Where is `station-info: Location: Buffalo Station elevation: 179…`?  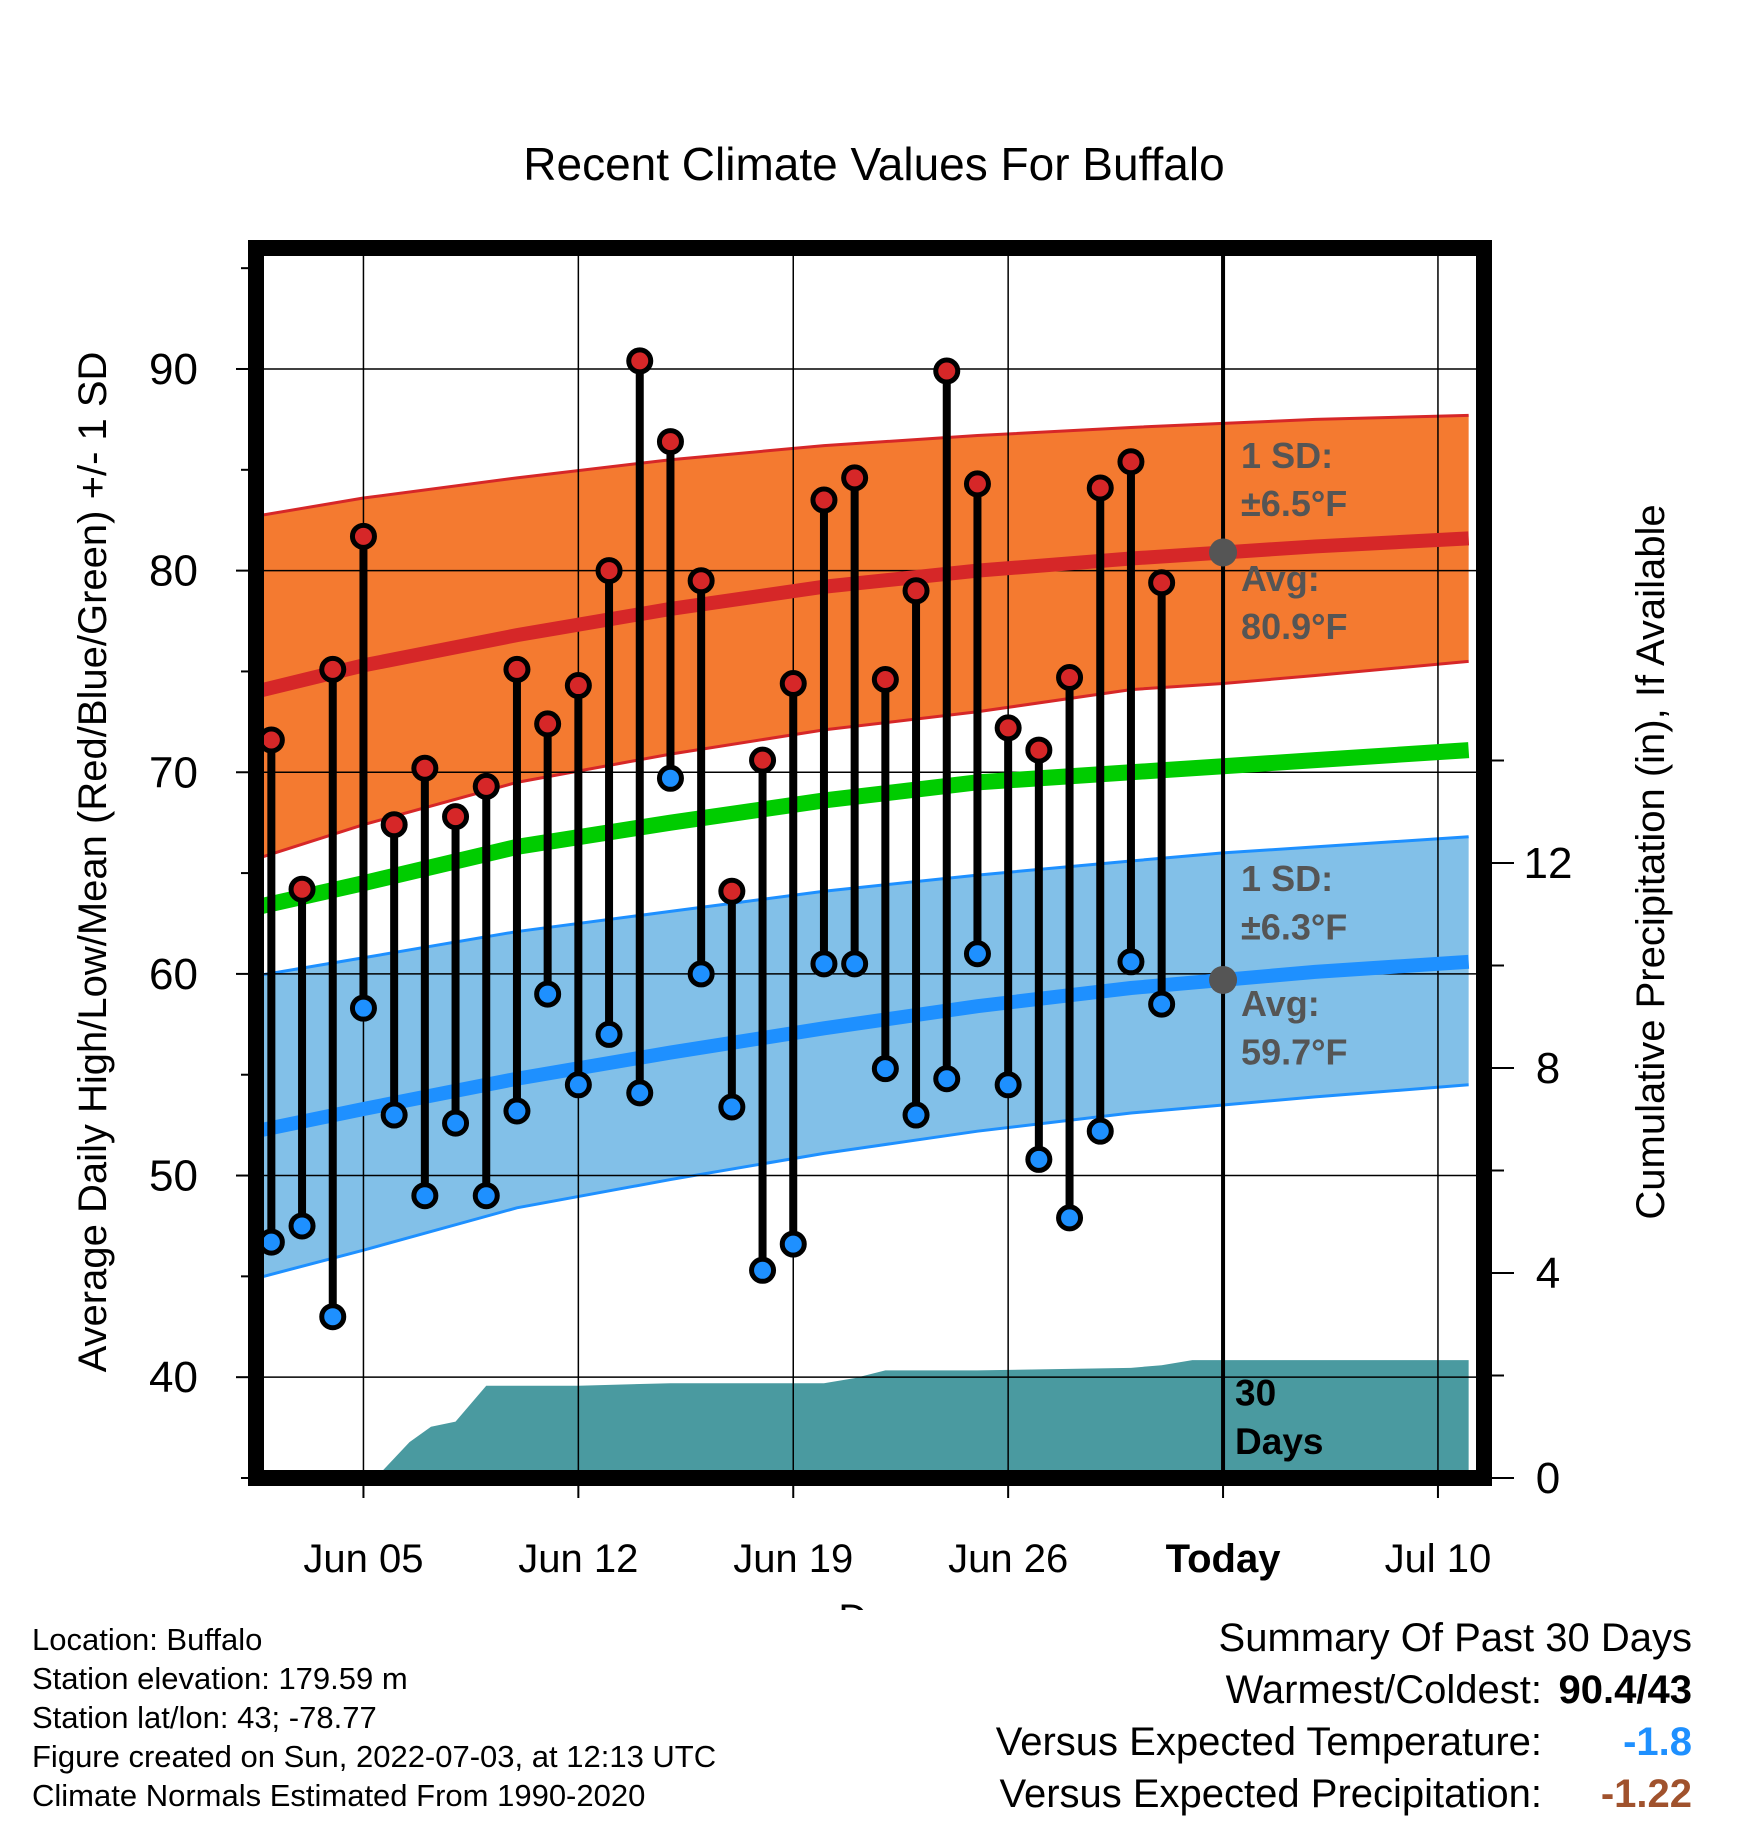 station-info: Location: Buffalo Station elevation: 179… is located at coordinates (374, 1717).